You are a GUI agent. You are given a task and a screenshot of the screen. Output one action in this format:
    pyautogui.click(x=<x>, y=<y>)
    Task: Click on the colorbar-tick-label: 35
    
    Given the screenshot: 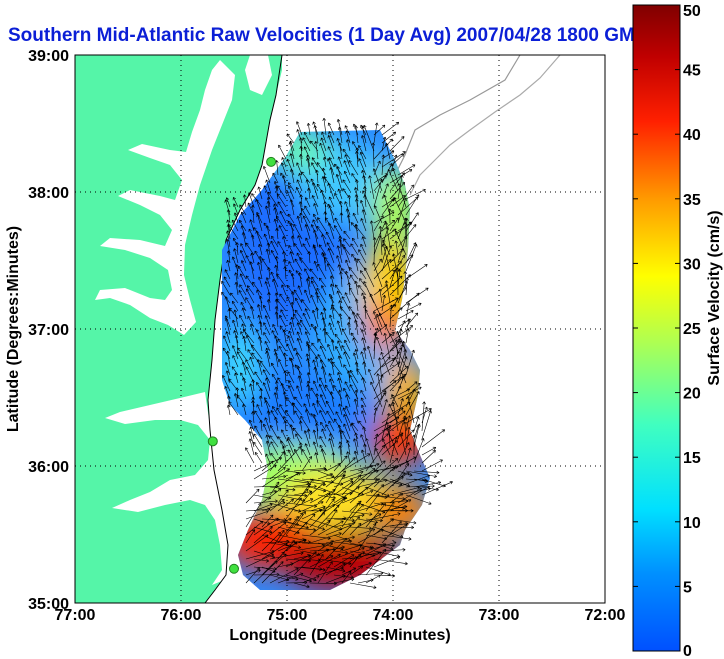 What is the action you would take?
    pyautogui.click(x=692, y=200)
    